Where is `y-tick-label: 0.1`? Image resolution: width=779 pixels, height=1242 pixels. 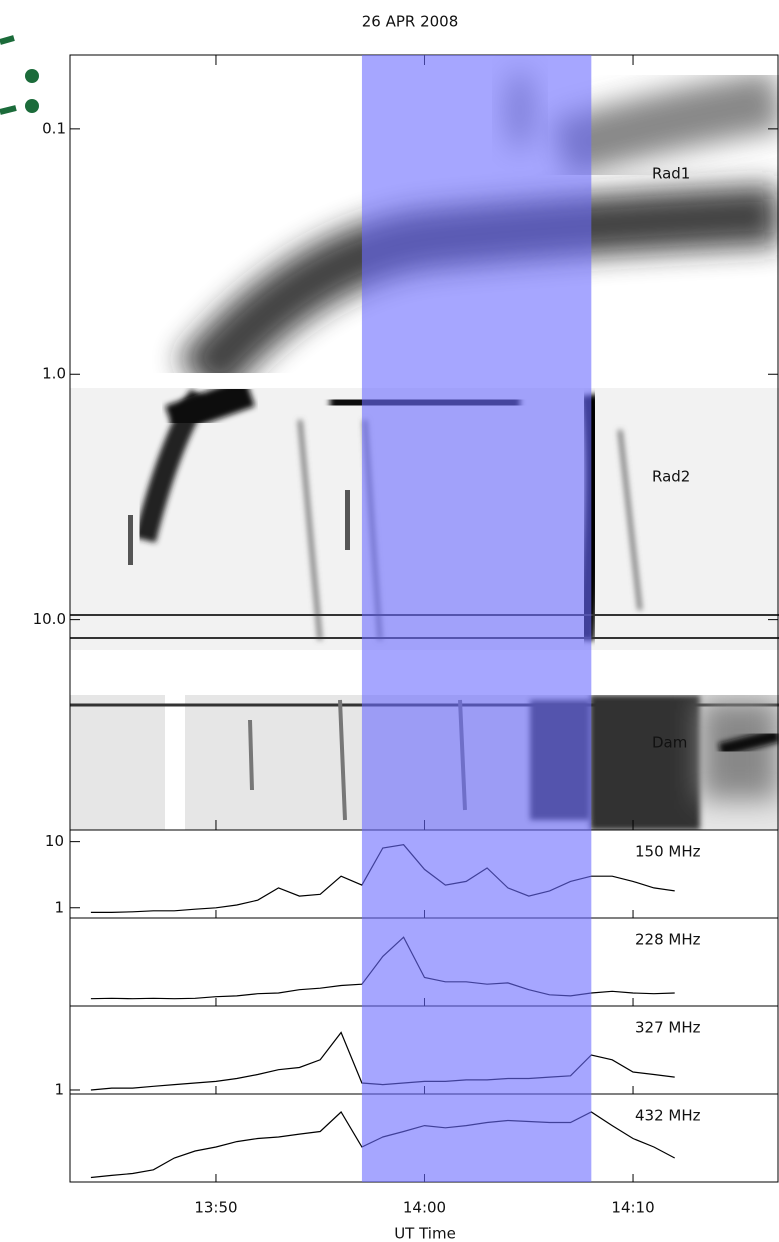 y-tick-label: 0.1 is located at coordinates (54, 128).